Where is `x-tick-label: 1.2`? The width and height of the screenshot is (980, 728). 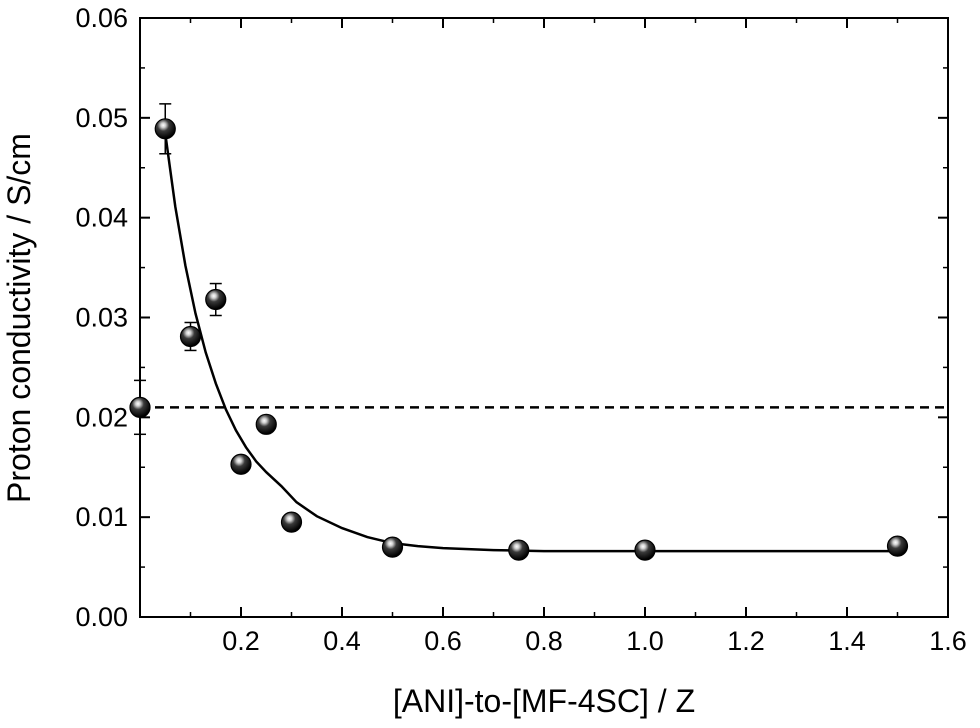
x-tick-label: 1.2 is located at coordinates (746, 641).